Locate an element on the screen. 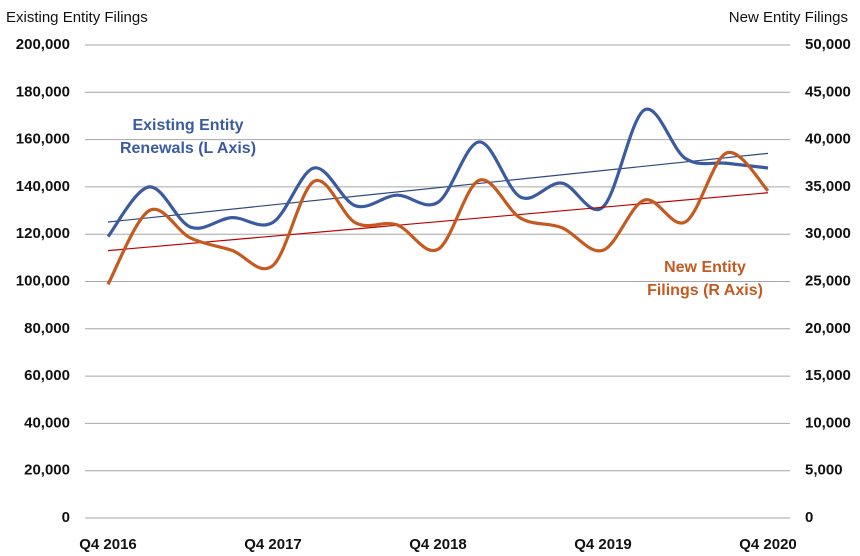 The image size is (860, 556). y2-tick-label: 10,000 is located at coordinates (828, 422).